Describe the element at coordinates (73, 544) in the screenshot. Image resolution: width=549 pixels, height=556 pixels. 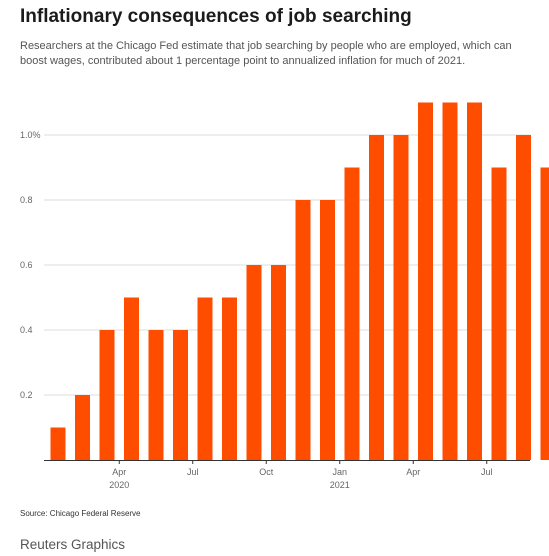
I see `brand-credit: Reuters Graphics` at that location.